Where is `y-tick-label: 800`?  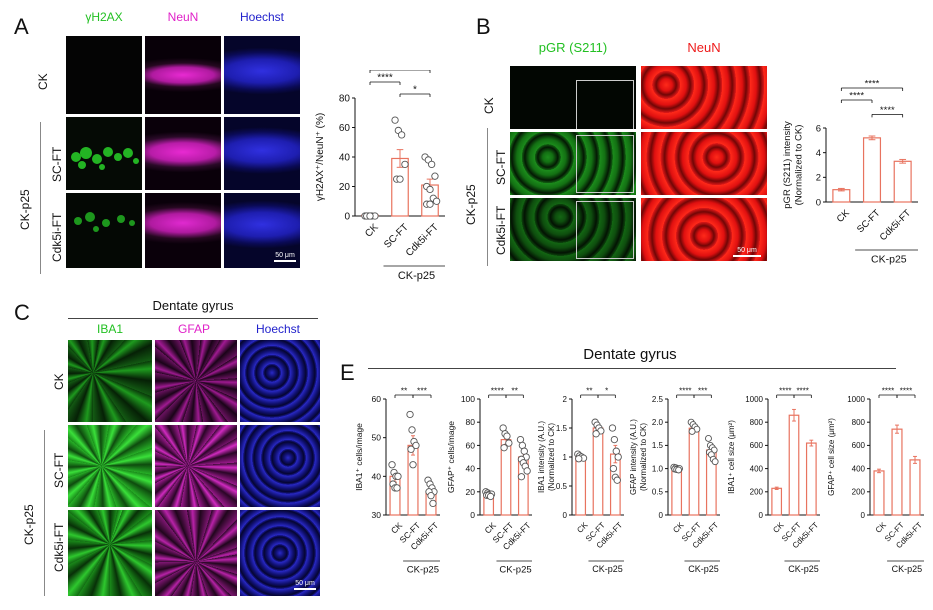
y-tick-label: 800 is located at coordinates (859, 422).